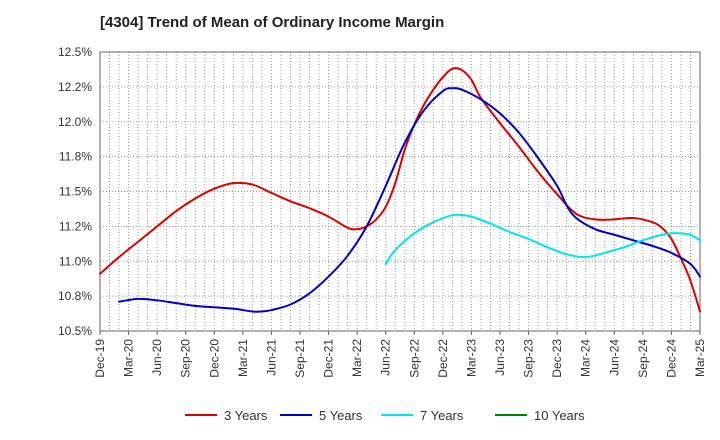 This screenshot has height=440, width=720. I want to click on x-tick-label: Dec-23, so click(557, 358).